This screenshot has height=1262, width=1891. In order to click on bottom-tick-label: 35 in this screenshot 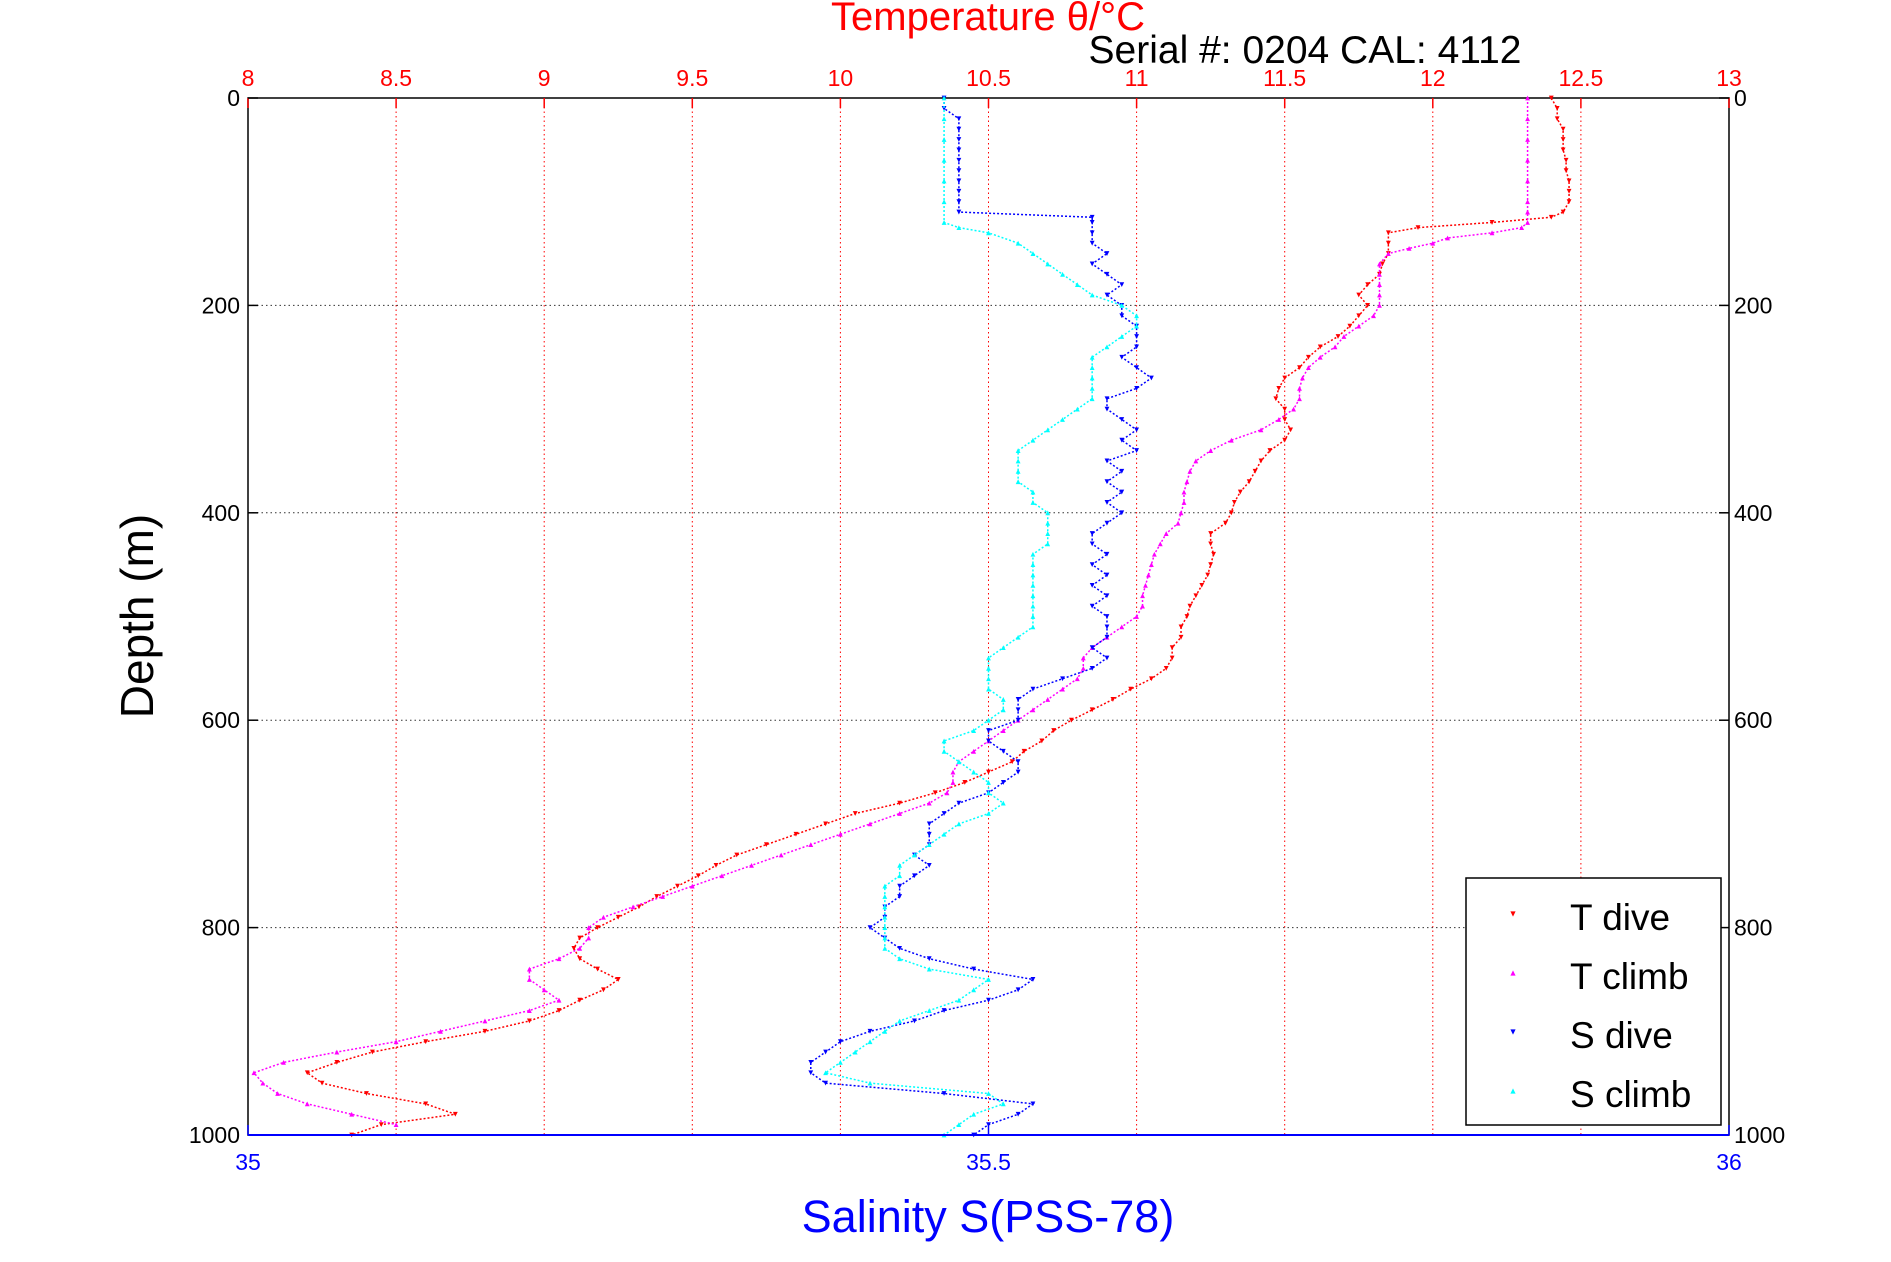, I will do `click(248, 1162)`.